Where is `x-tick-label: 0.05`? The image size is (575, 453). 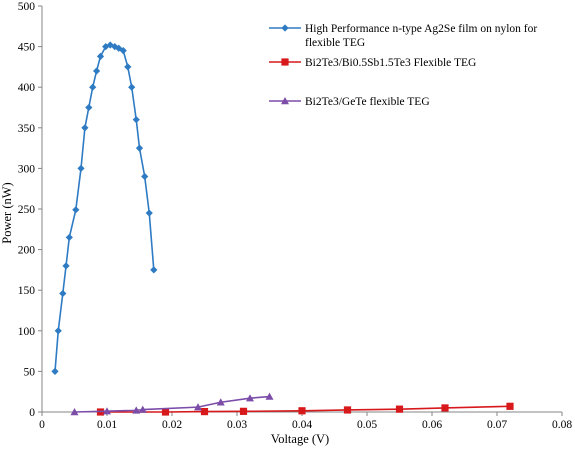 x-tick-label: 0.05 is located at coordinates (367, 425).